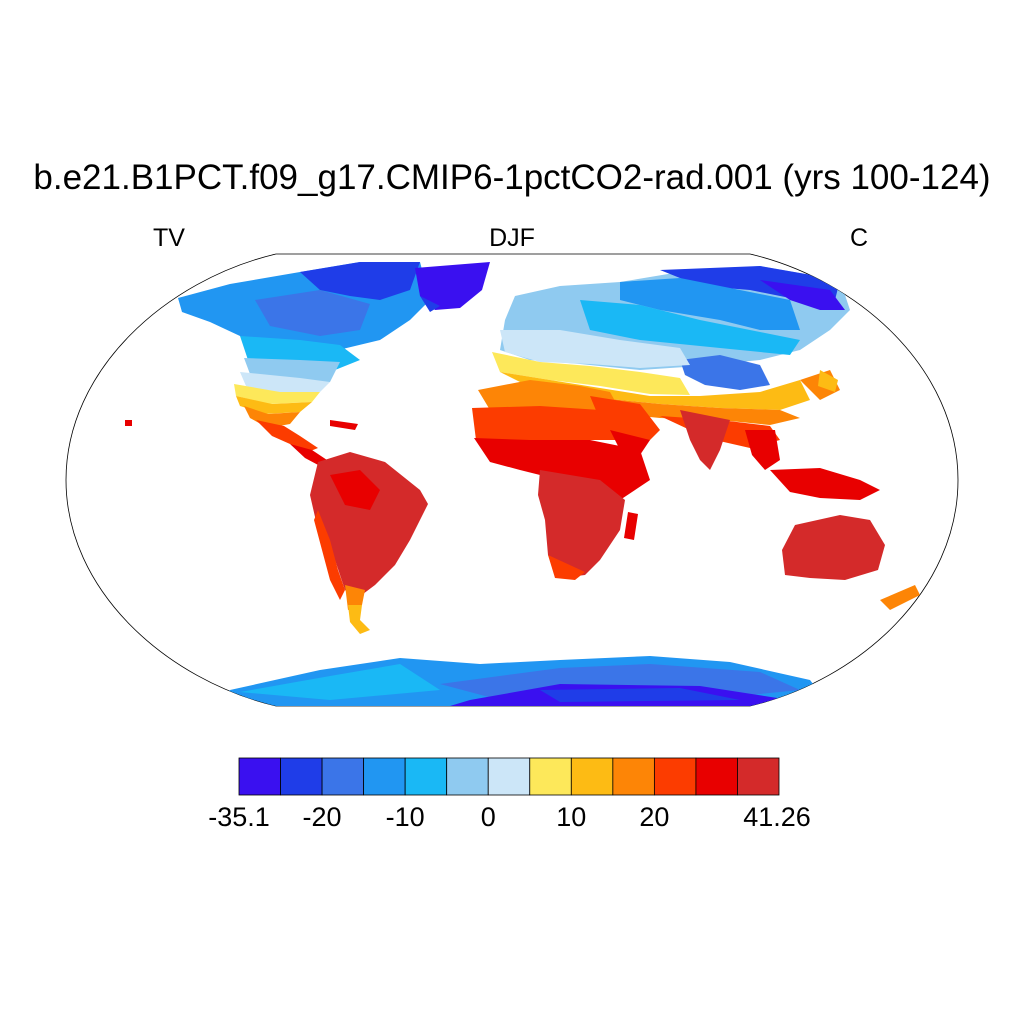  I want to click on units-label: C, so click(859, 238).